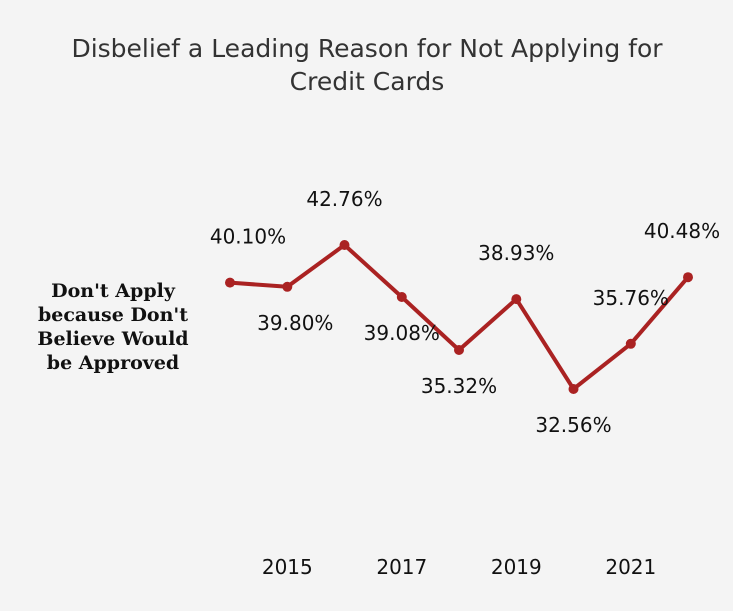  Describe the element at coordinates (112, 339) in the screenshot. I see `y-axis-label-line-3: Believe Would` at that location.